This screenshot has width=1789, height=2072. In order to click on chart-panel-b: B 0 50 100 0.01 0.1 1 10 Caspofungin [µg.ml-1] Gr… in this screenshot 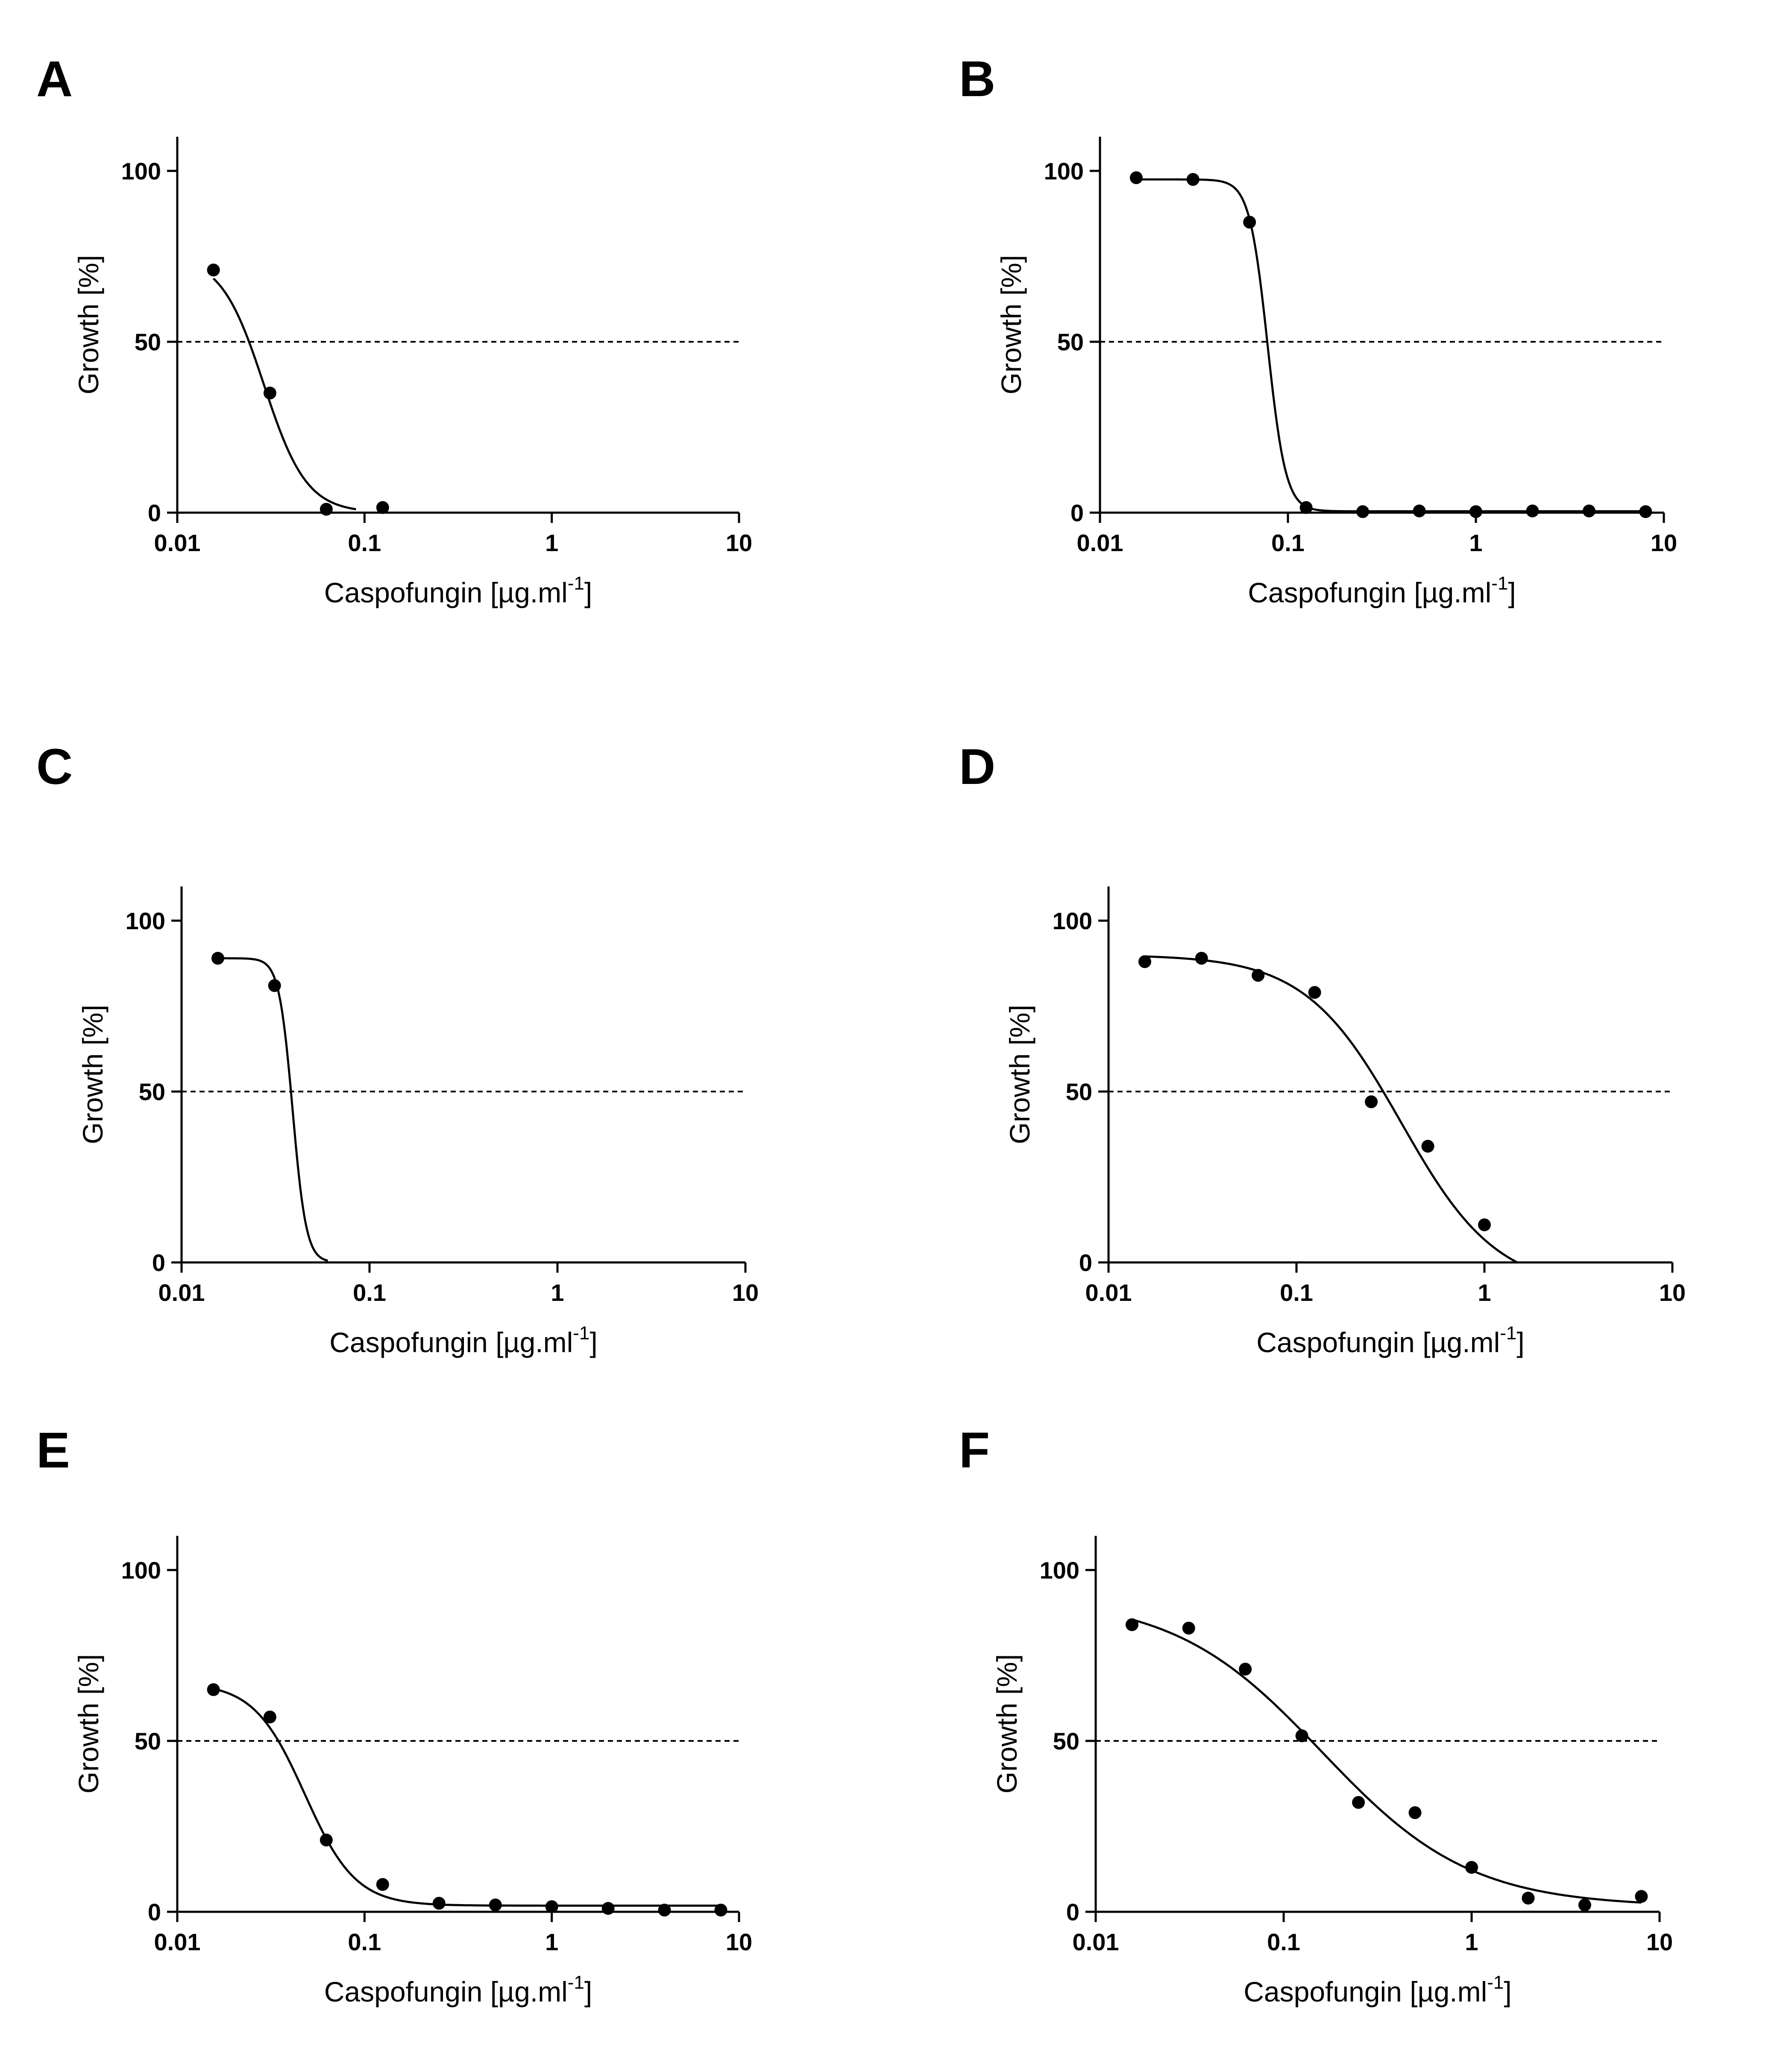, I will do `click(1318, 329)`.